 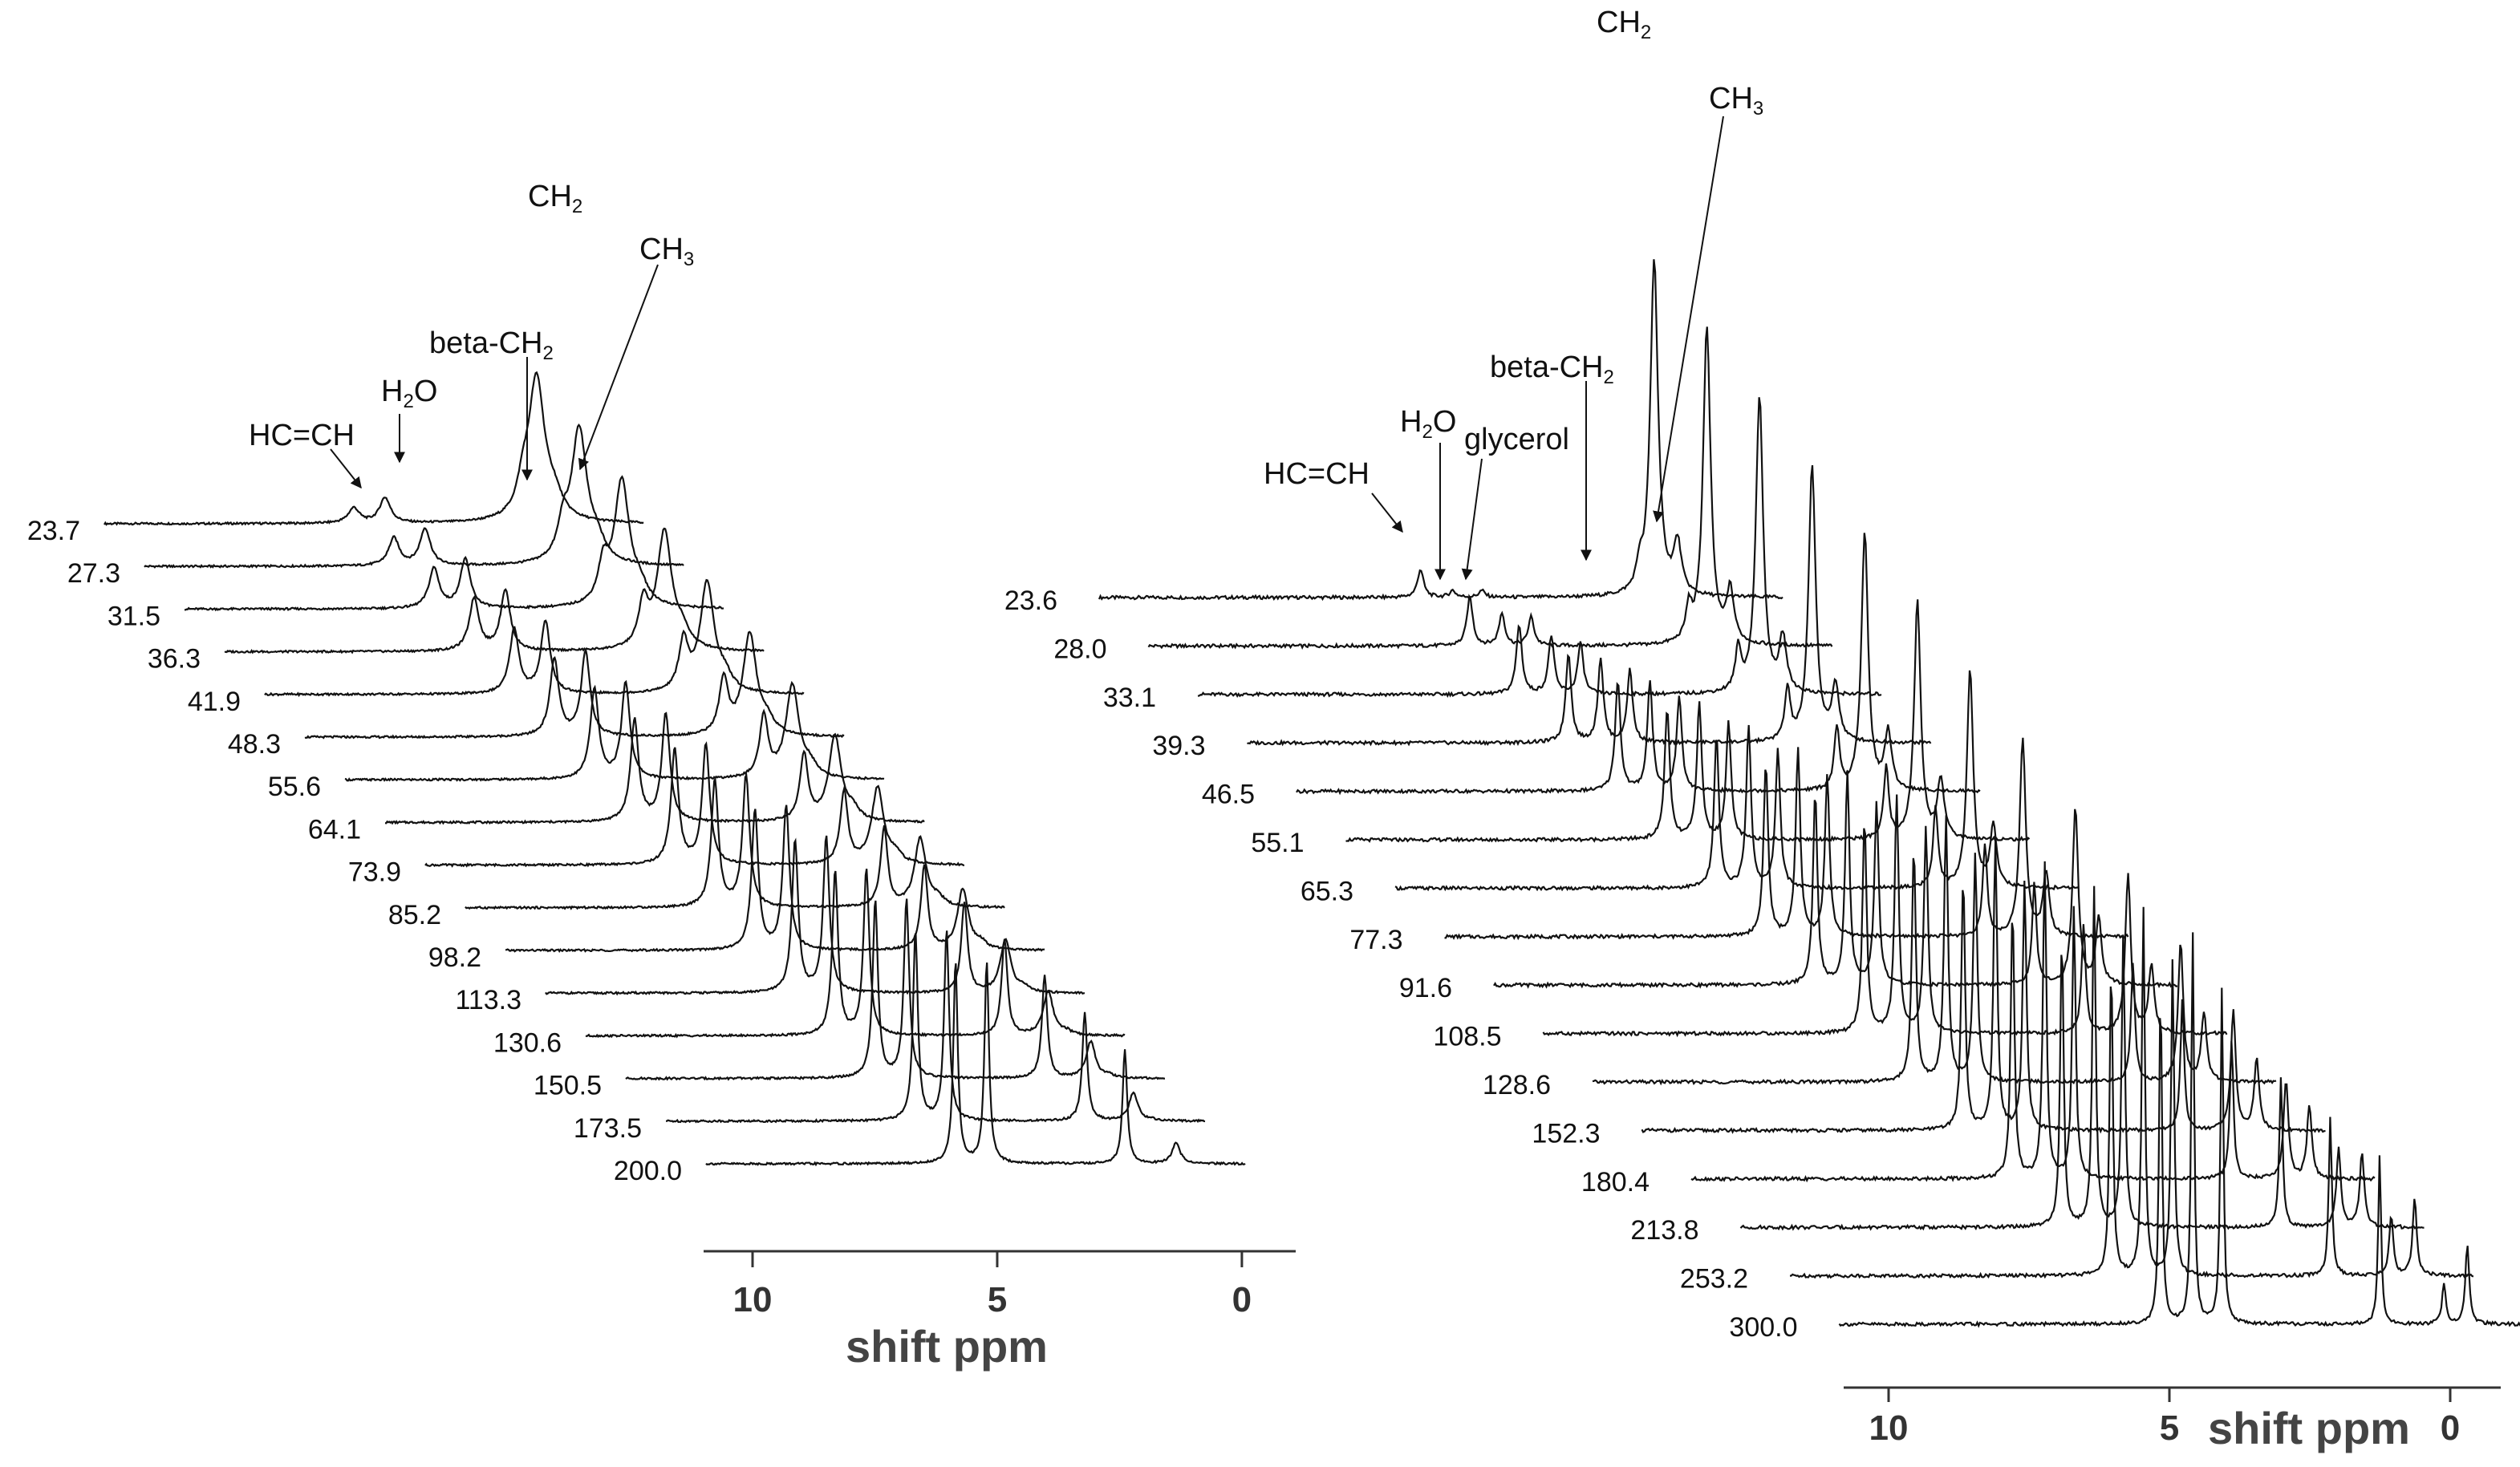 What do you see at coordinates (454, 957) in the screenshot?
I see `series-label: 98.2` at bounding box center [454, 957].